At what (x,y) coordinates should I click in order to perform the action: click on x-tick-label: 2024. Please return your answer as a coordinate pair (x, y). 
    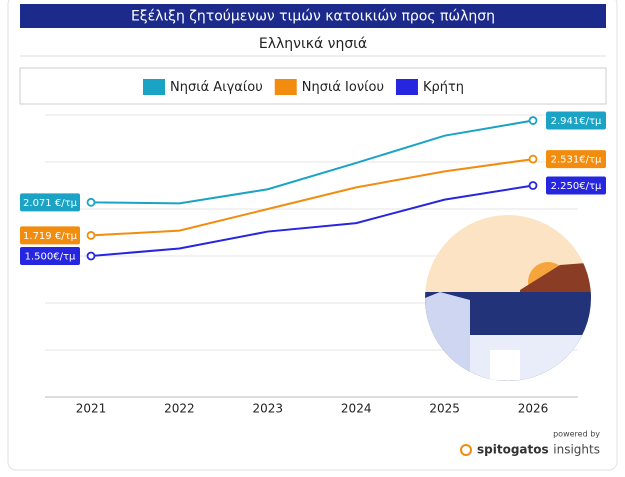
    Looking at the image, I should click on (356, 409).